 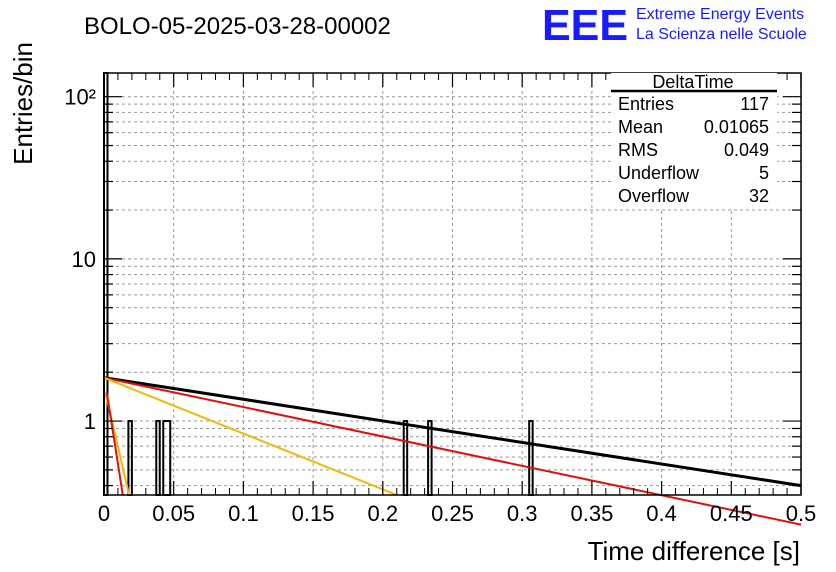 I want to click on stats-row-value: 117, so click(x=754, y=104).